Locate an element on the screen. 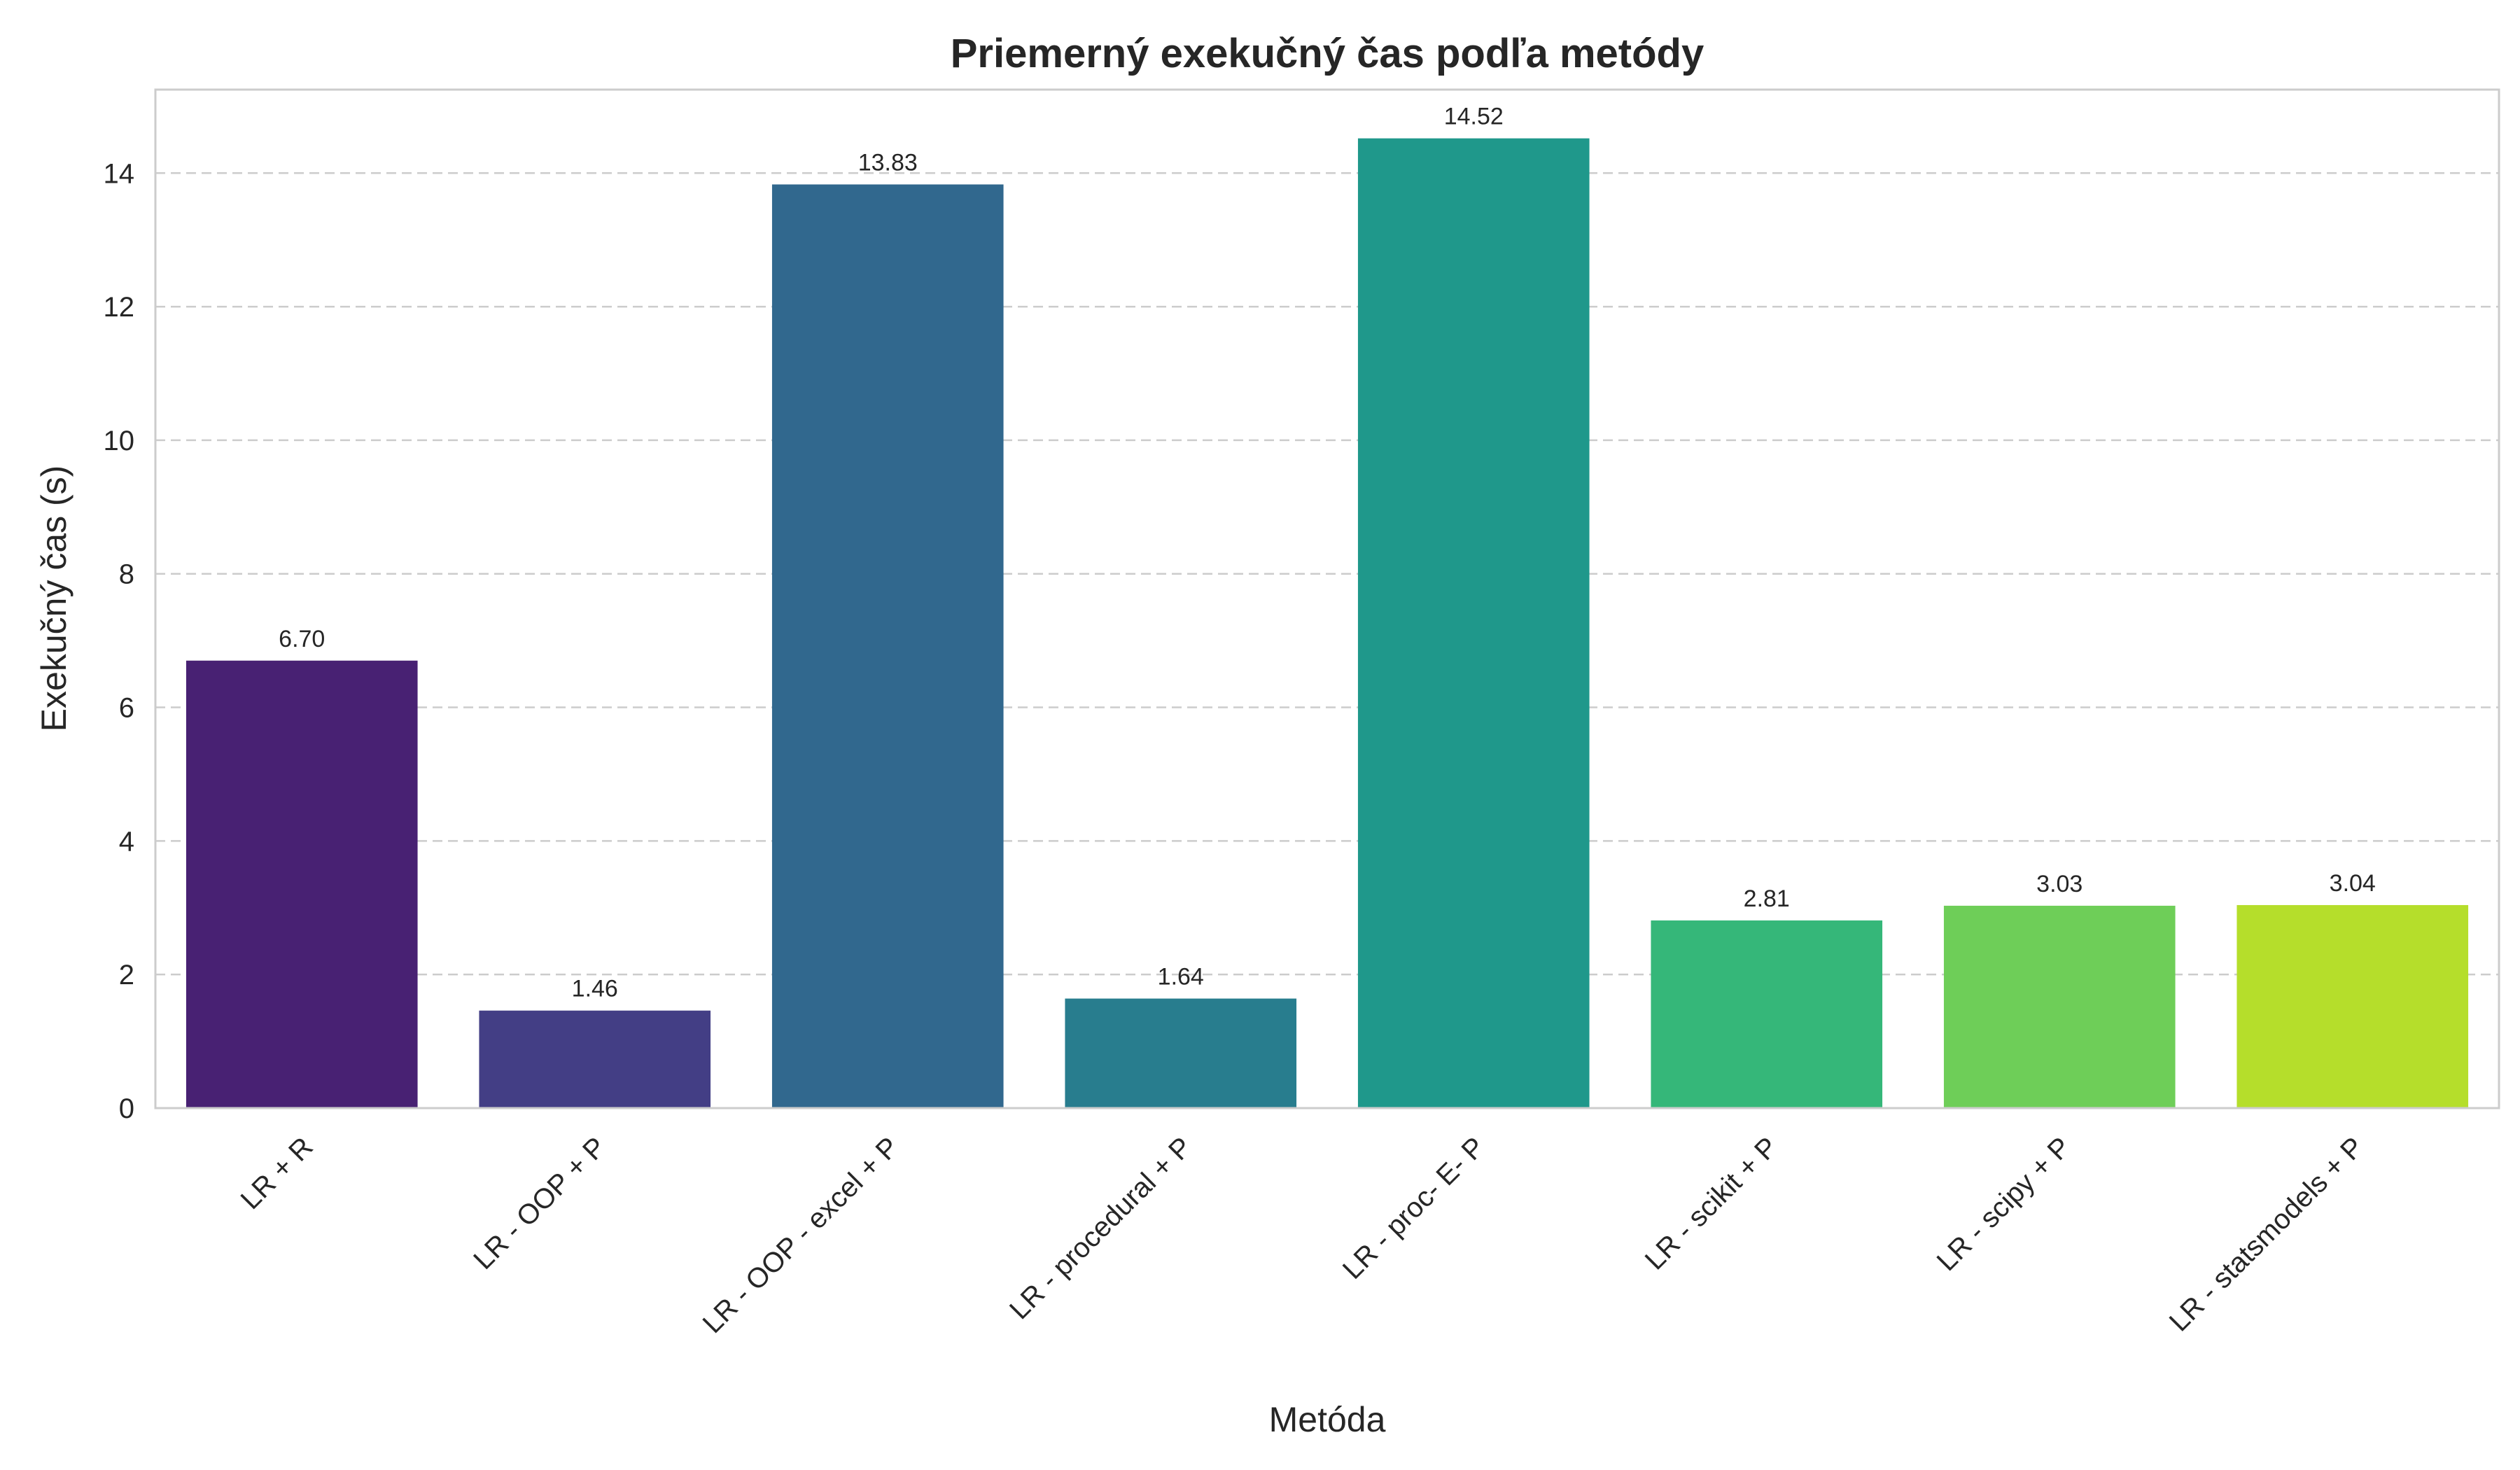  x-tick-label: LR - OOP - excel + P is located at coordinates (801, 1235).